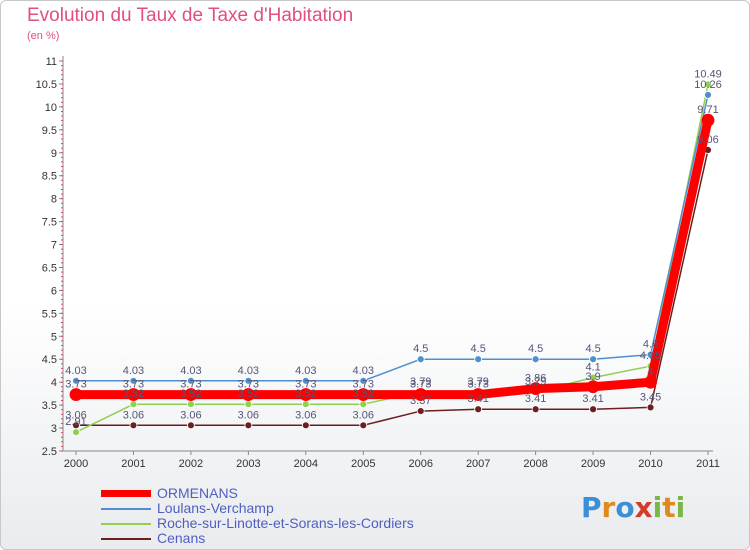  What do you see at coordinates (248, 464) in the screenshot?
I see `x-tick-label: 2003` at bounding box center [248, 464].